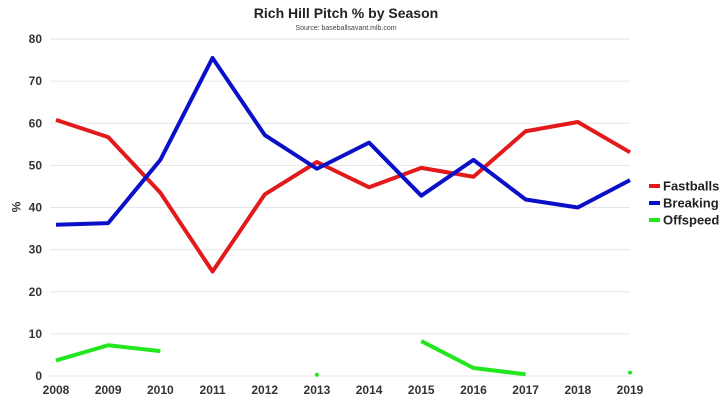  Describe the element at coordinates (691, 186) in the screenshot. I see `legend-label-fastballs: Fastballs` at that location.